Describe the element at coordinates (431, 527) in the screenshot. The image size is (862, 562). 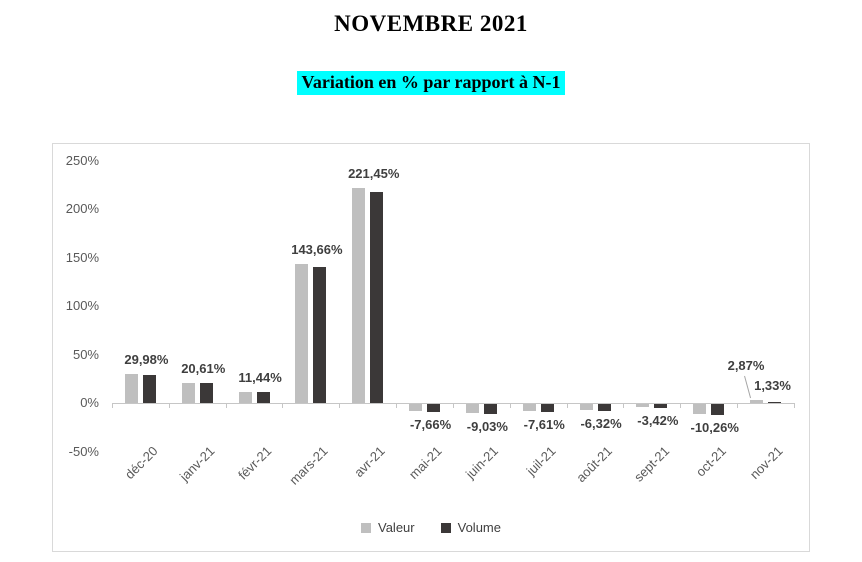
I see `chart-legend: Valeur Volume` at that location.